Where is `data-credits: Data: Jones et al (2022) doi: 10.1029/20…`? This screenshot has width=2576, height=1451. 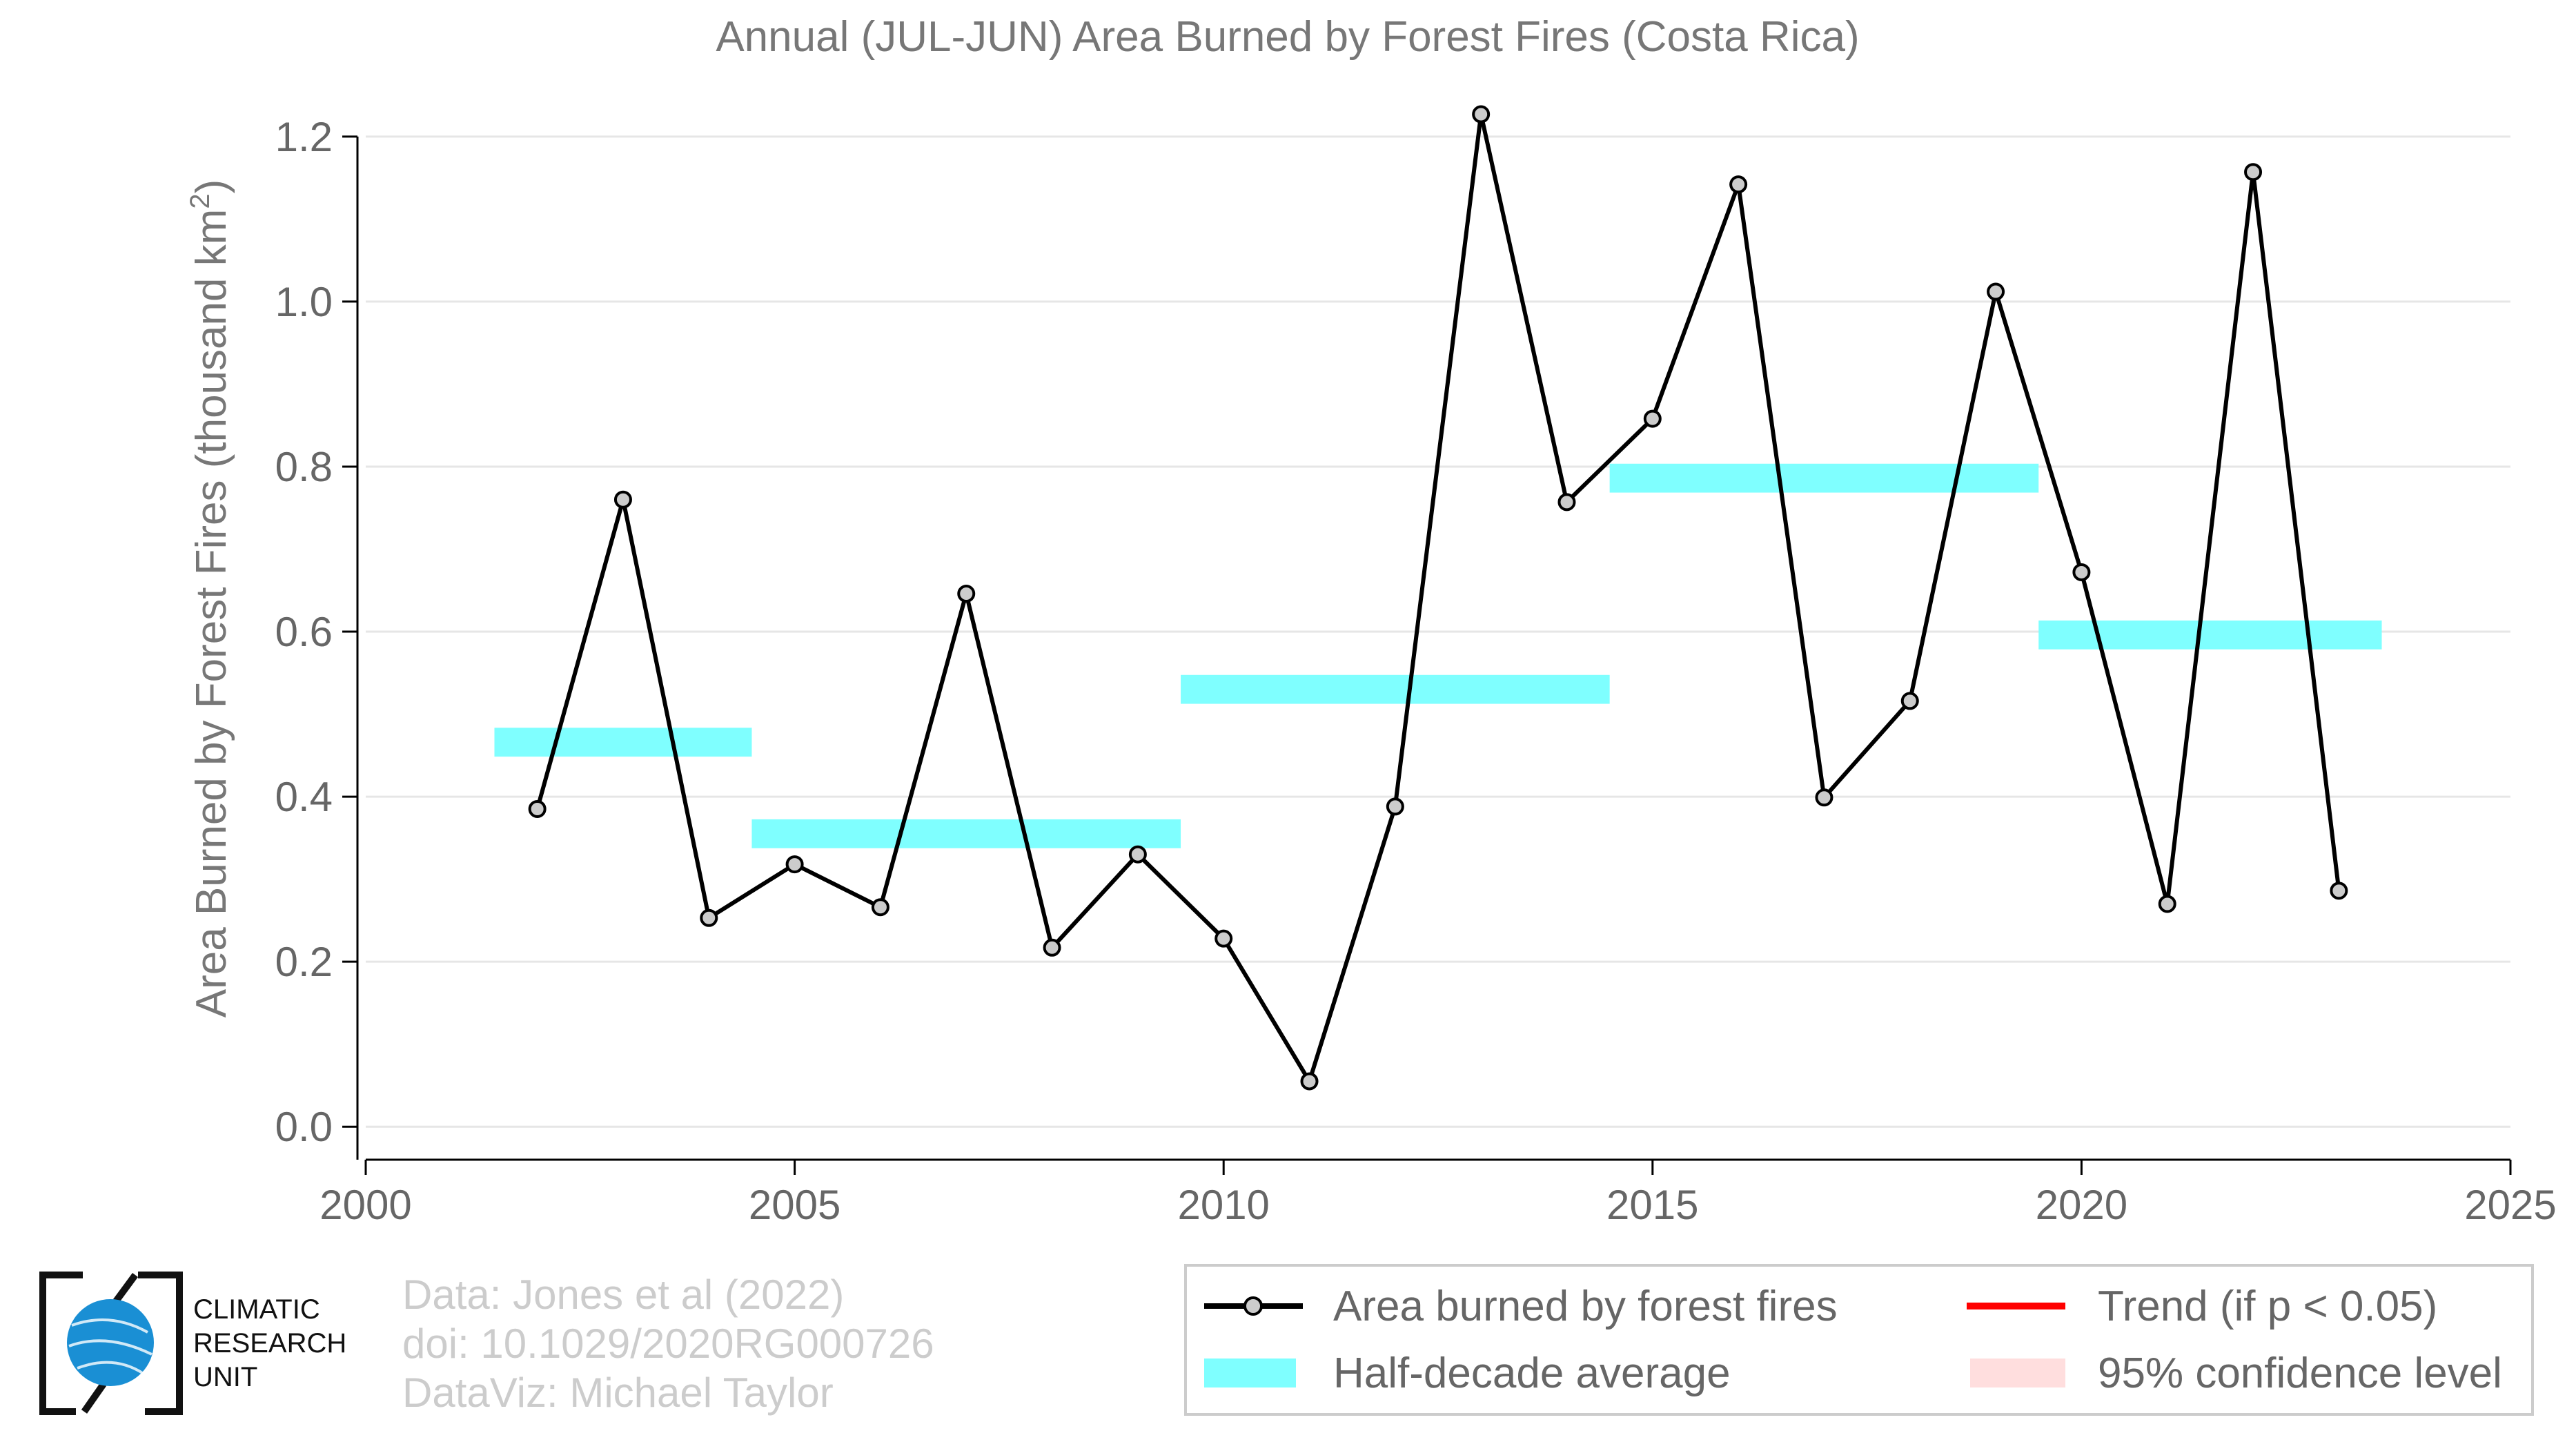 data-credits: Data: Jones et al (2022) doi: 10.1029/20… is located at coordinates (668, 1344).